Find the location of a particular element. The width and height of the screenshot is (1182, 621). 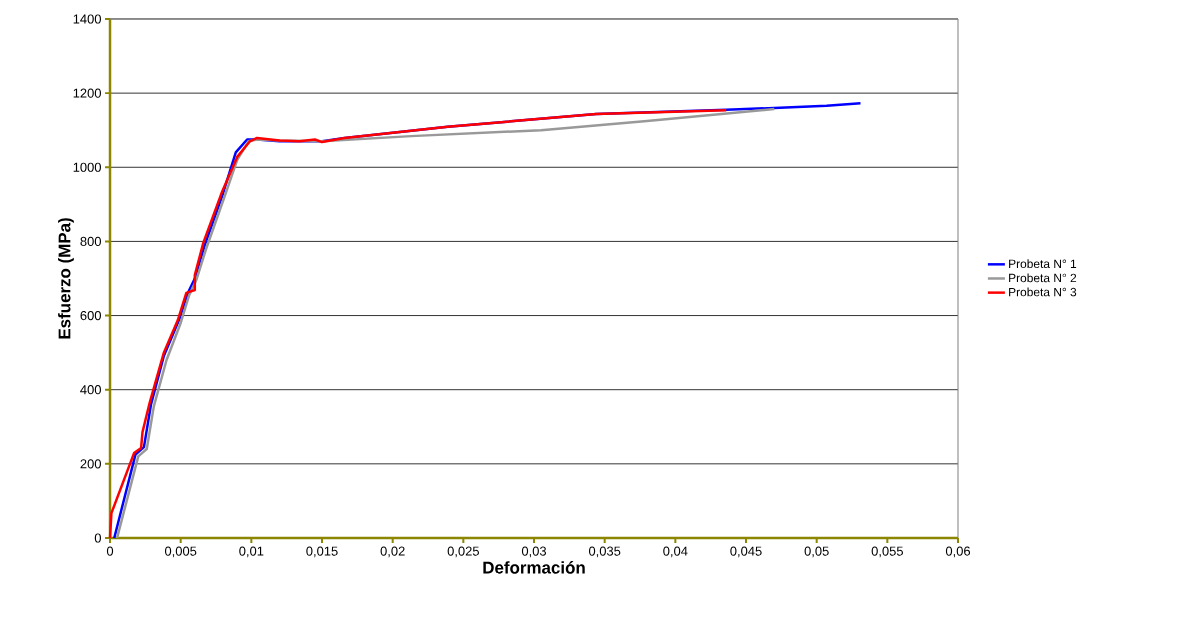

x-tick-label: 0,055 is located at coordinates (887, 552).